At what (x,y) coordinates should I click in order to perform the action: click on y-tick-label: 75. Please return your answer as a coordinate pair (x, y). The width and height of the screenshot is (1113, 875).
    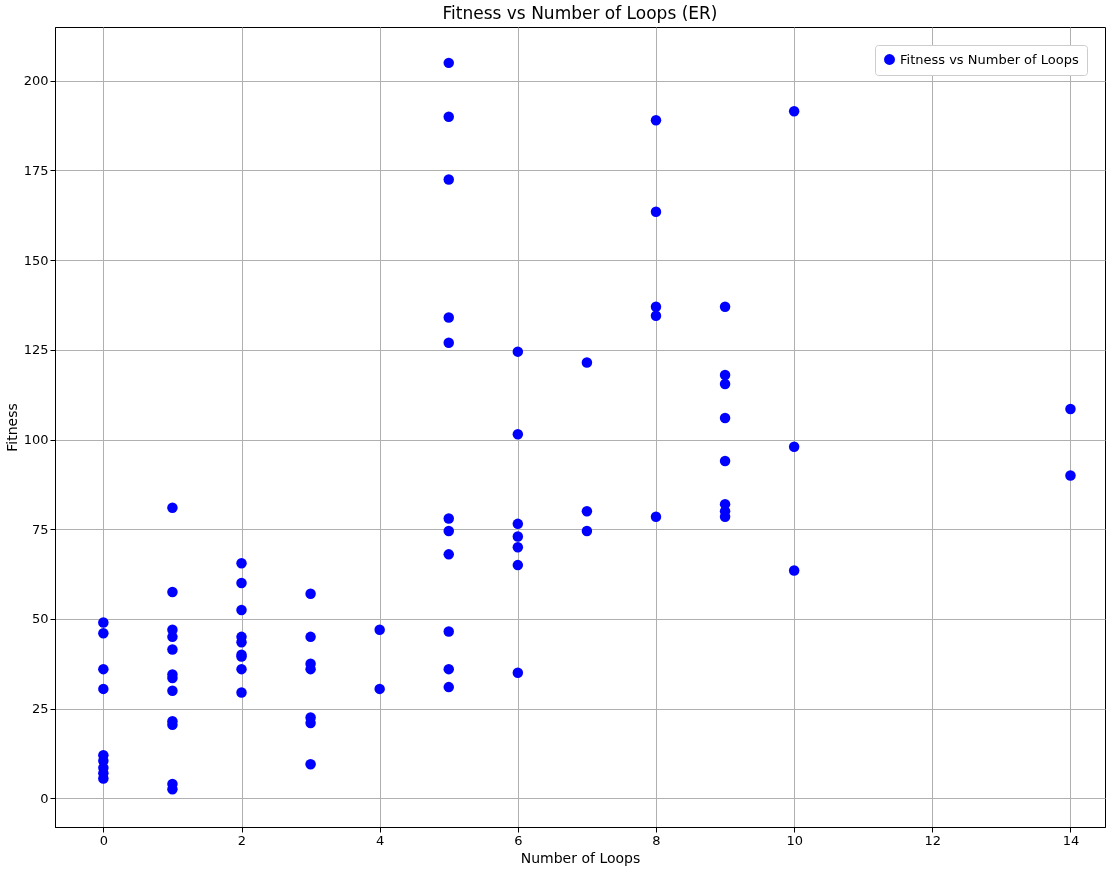
    Looking at the image, I should click on (40, 529).